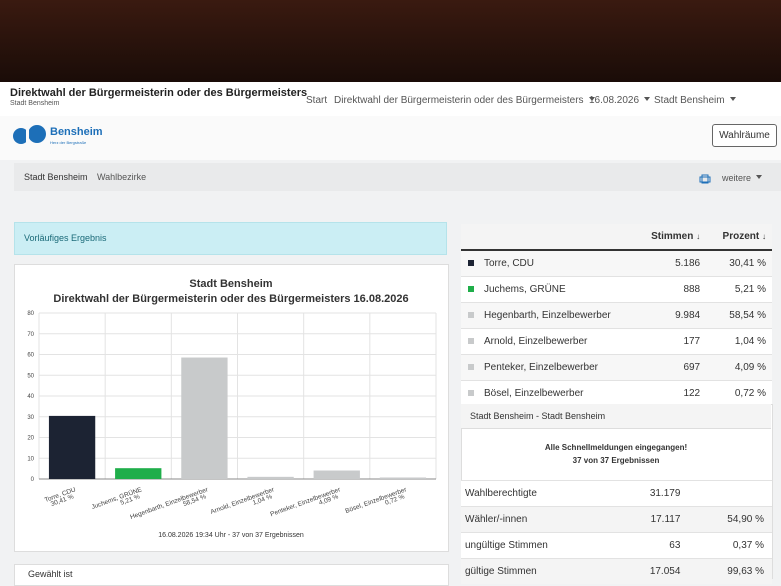 The width and height of the screenshot is (781, 586). I want to click on chart-title: Stadt Bensheim, so click(230, 284).